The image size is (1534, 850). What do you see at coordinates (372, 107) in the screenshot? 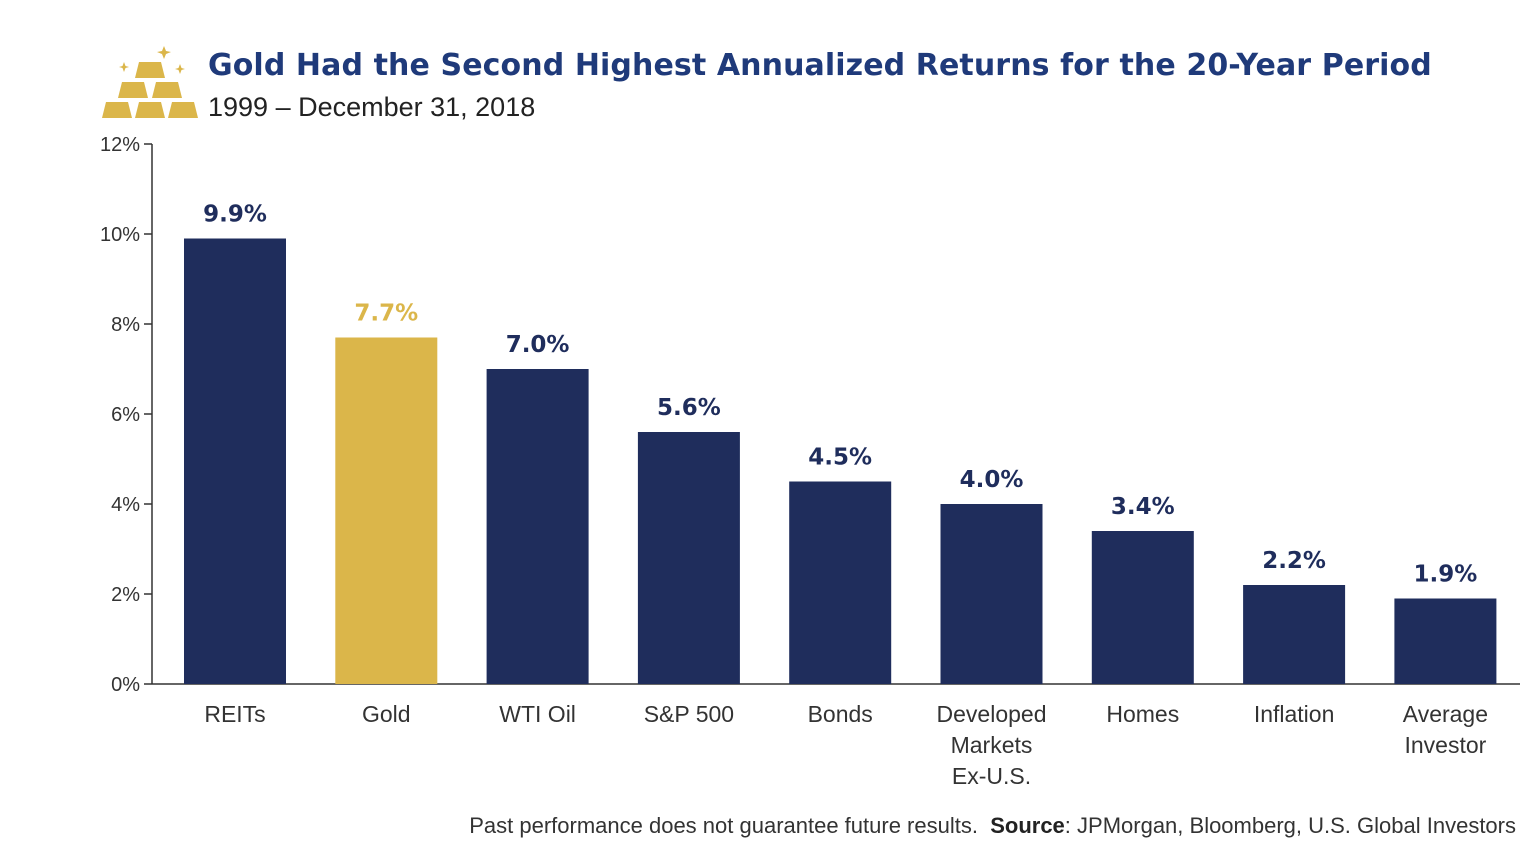
I see `chart-subtitle: 1999 – December 31, 2018` at bounding box center [372, 107].